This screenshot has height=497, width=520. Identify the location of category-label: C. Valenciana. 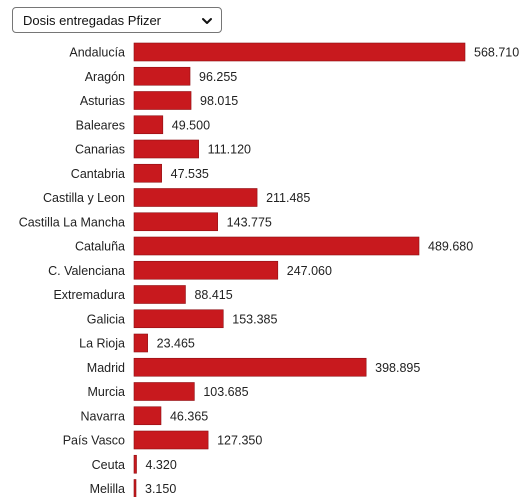
(86, 271).